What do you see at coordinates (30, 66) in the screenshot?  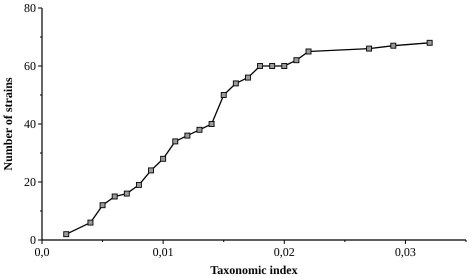 I see `y-tick-label: 60` at bounding box center [30, 66].